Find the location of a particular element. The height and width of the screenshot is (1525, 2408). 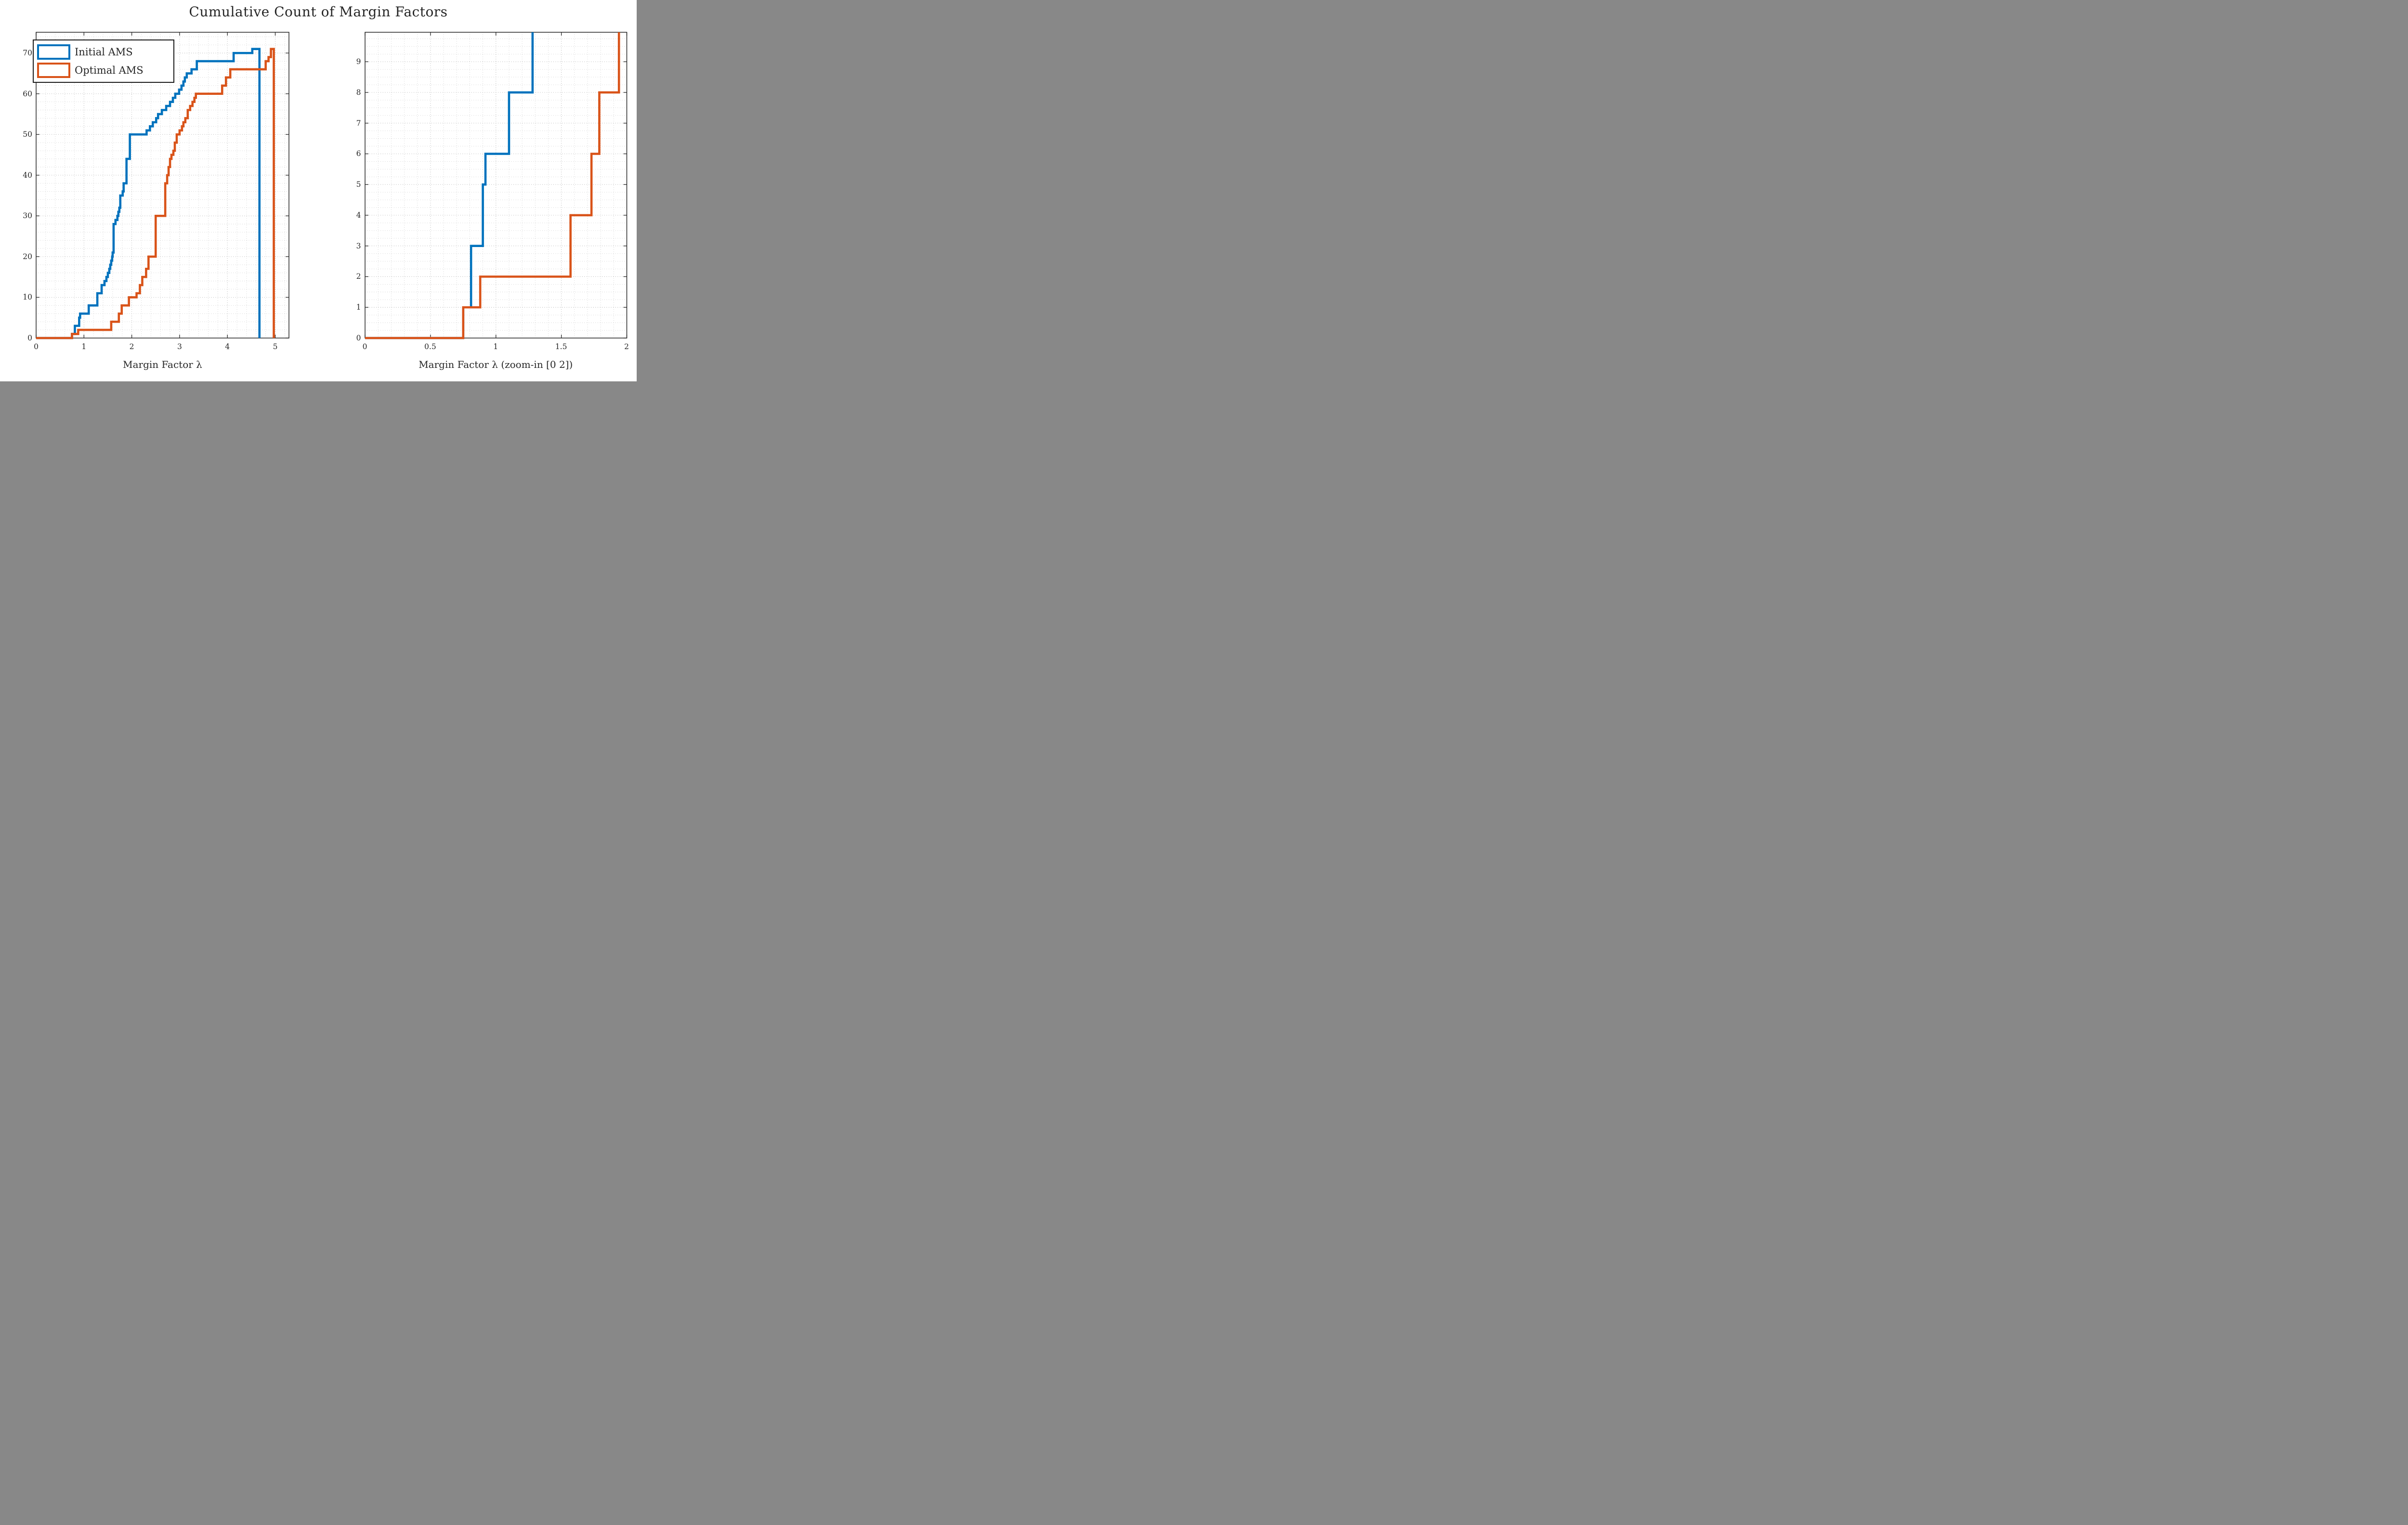

y-tick-label: 9 is located at coordinates (358, 61).